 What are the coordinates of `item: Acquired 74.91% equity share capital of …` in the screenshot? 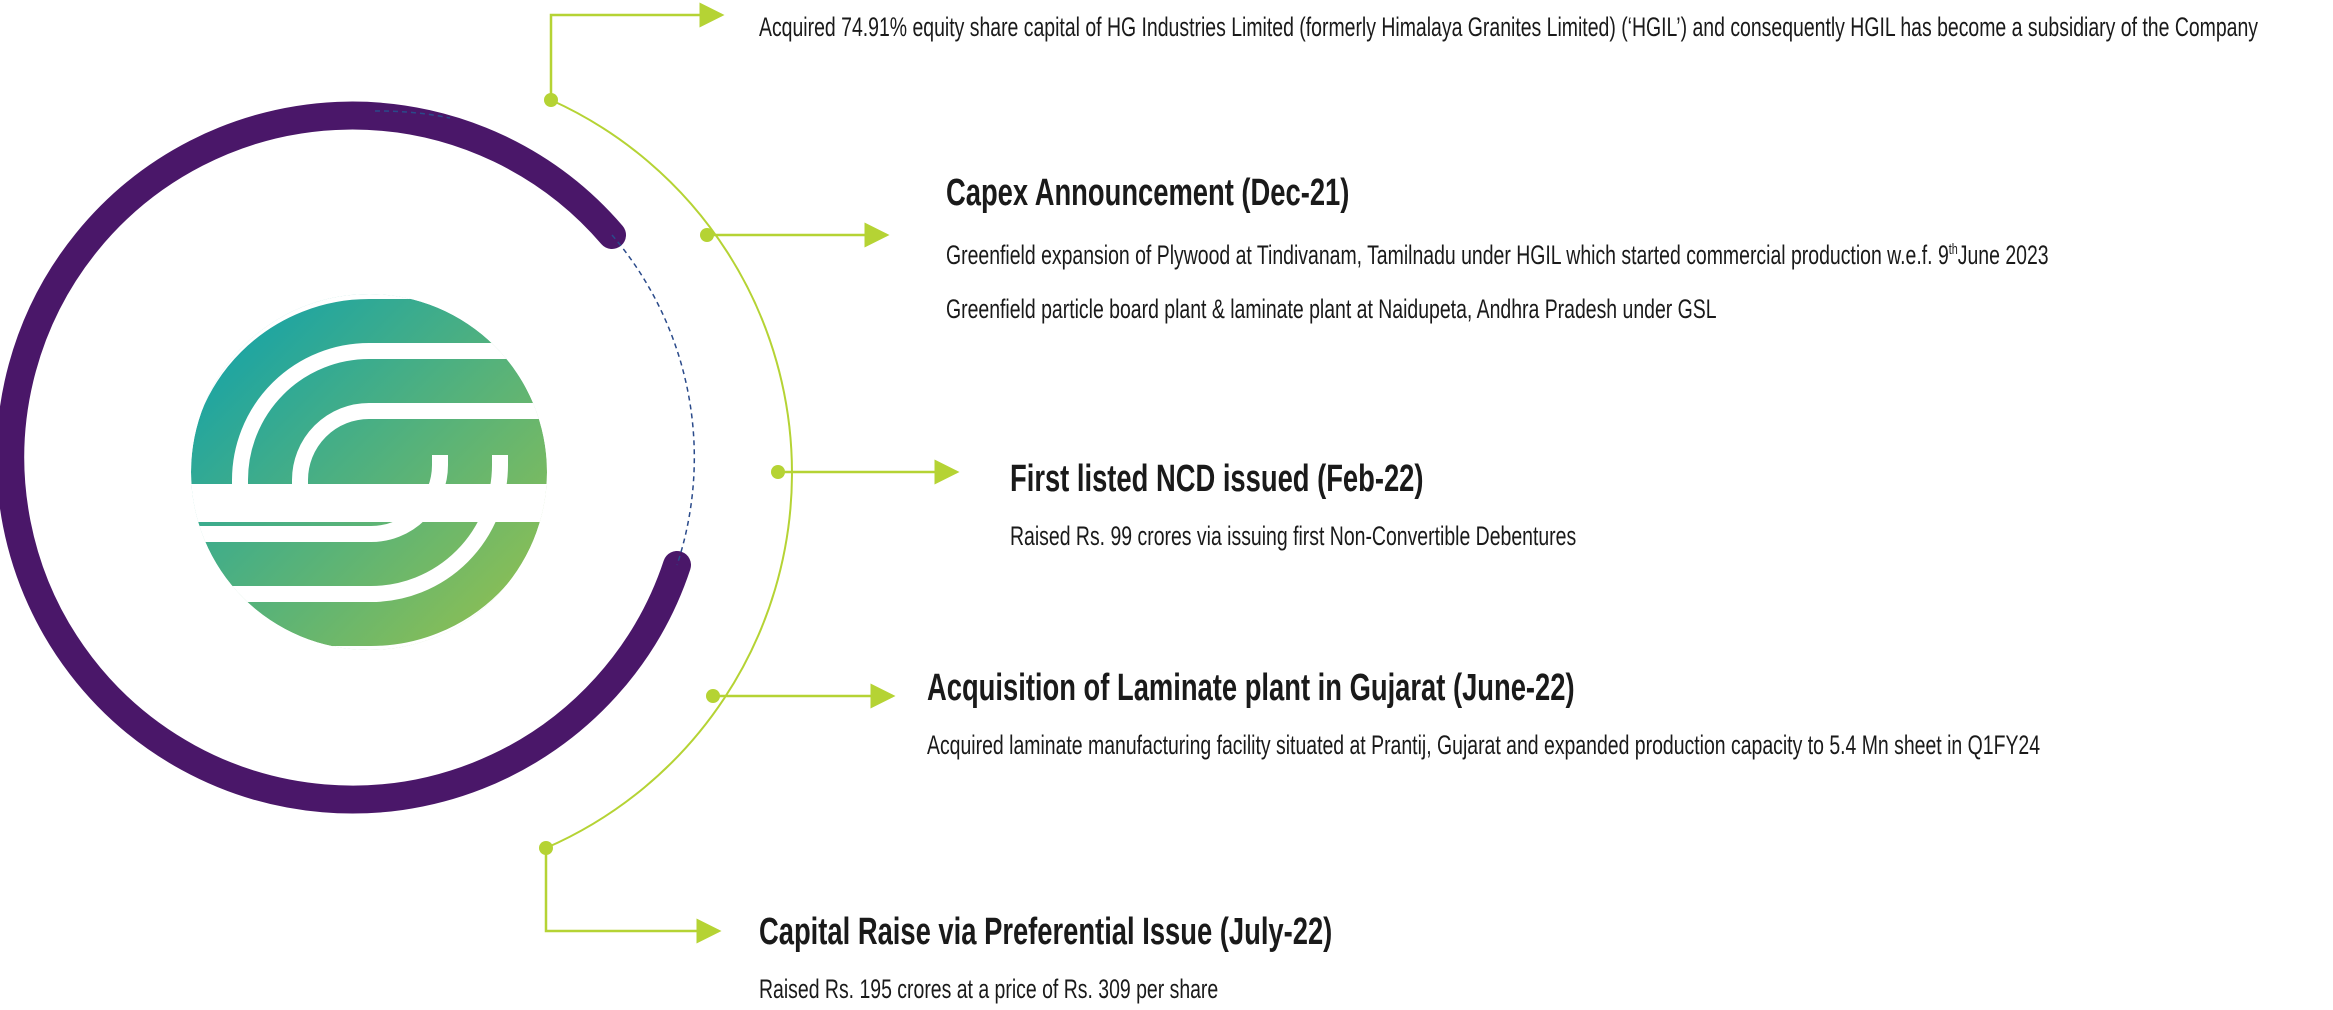 It's located at (1530, 27).